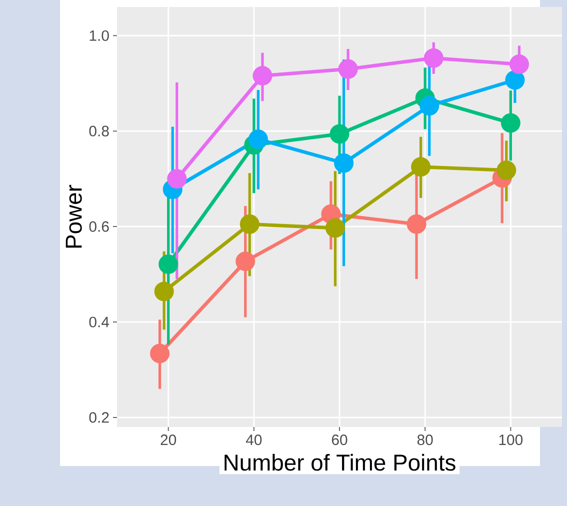 The height and width of the screenshot is (506, 567). What do you see at coordinates (99, 131) in the screenshot?
I see `y-tick-label: 0.8` at bounding box center [99, 131].